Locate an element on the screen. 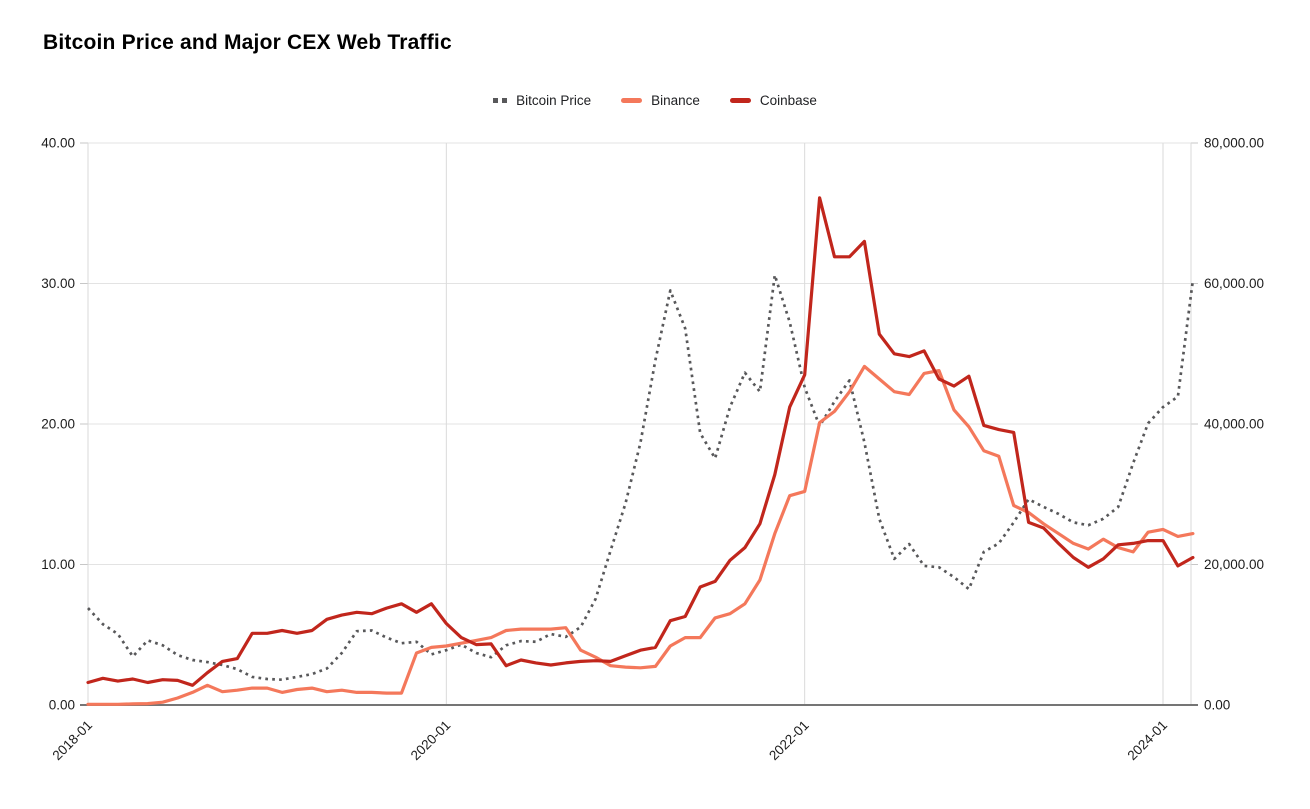 This screenshot has height=809, width=1310. legend-label-coinbase: Coinbase is located at coordinates (788, 100).